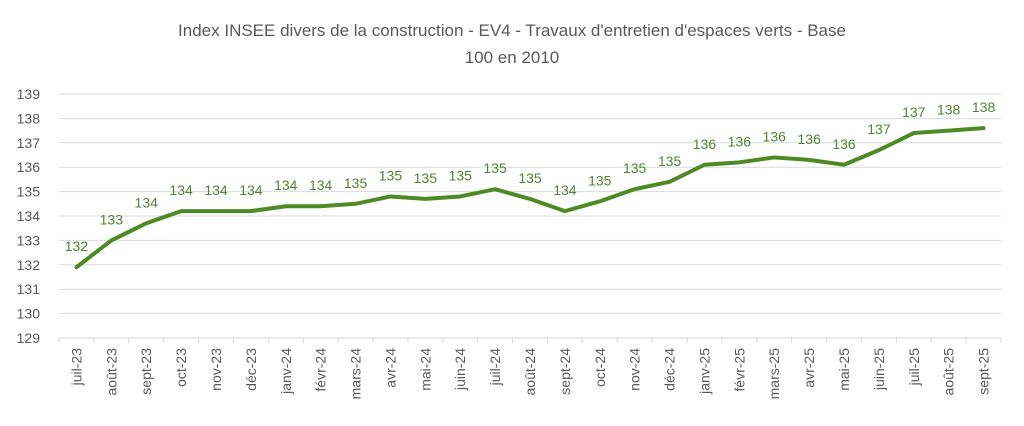 This screenshot has height=426, width=1024. Describe the element at coordinates (565, 371) in the screenshot. I see `x-tick-label: sept-24` at that location.